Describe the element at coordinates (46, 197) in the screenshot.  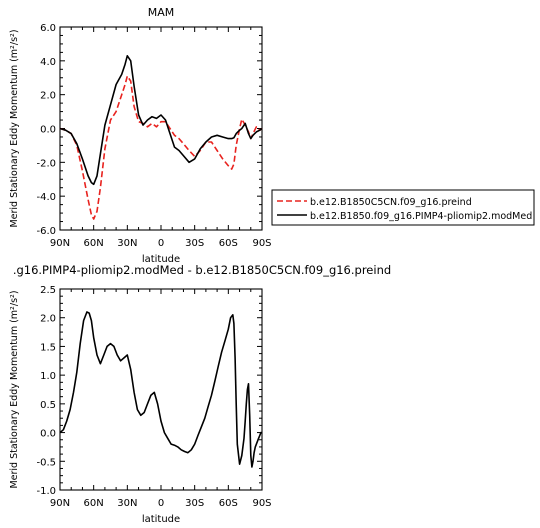
I see `y-tick-label: -4.0` at that location.